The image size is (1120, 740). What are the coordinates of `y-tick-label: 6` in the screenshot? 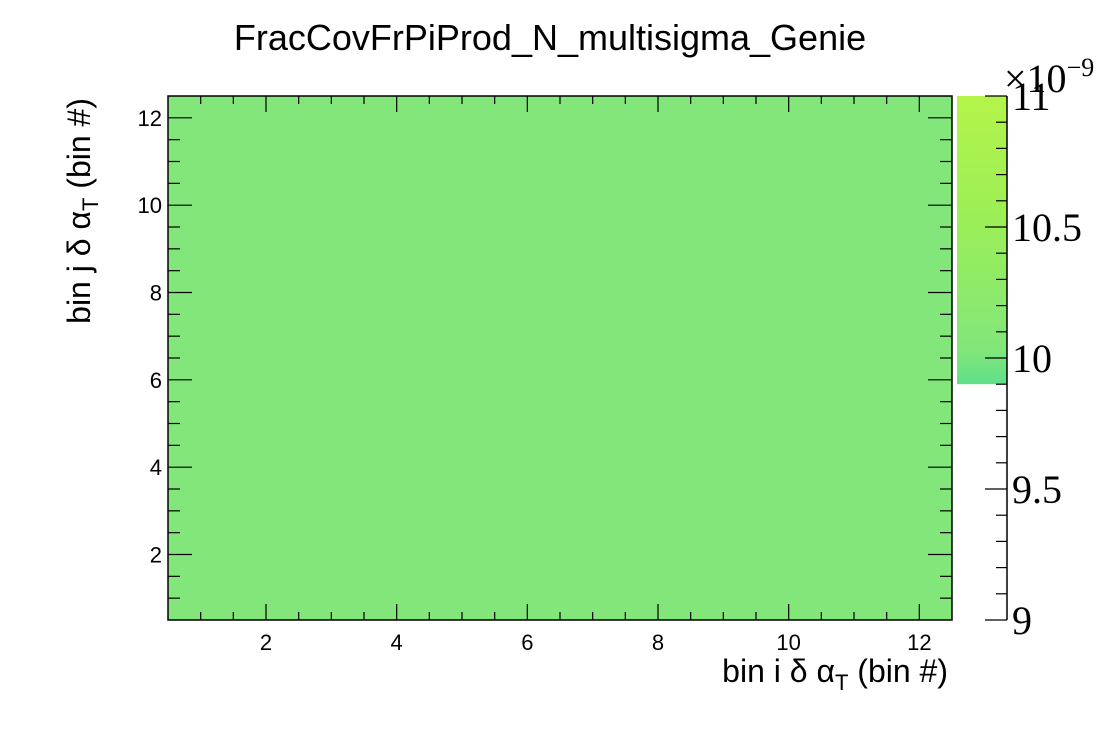 It's located at (156, 380).